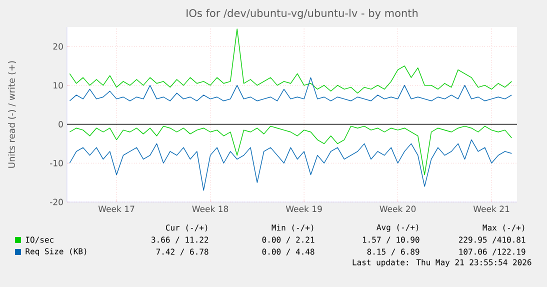 Image resolution: width=547 pixels, height=287 pixels. Describe the element at coordinates (288, 252) in the screenshot. I see `text: 0.00 / 4.48` at that location.